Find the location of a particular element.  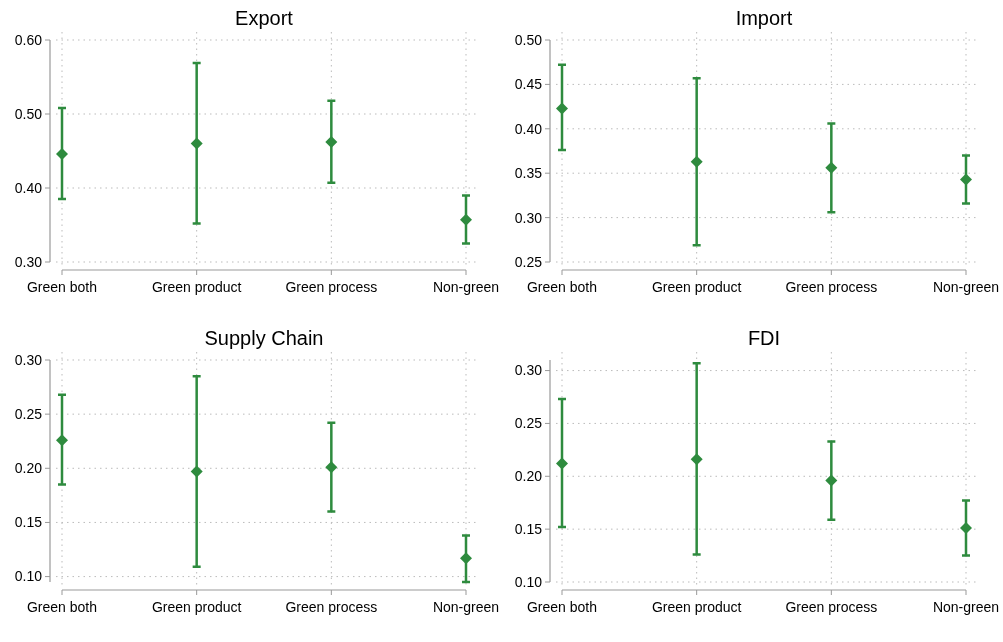

y-tick-label: 0.35 is located at coordinates (528, 173).